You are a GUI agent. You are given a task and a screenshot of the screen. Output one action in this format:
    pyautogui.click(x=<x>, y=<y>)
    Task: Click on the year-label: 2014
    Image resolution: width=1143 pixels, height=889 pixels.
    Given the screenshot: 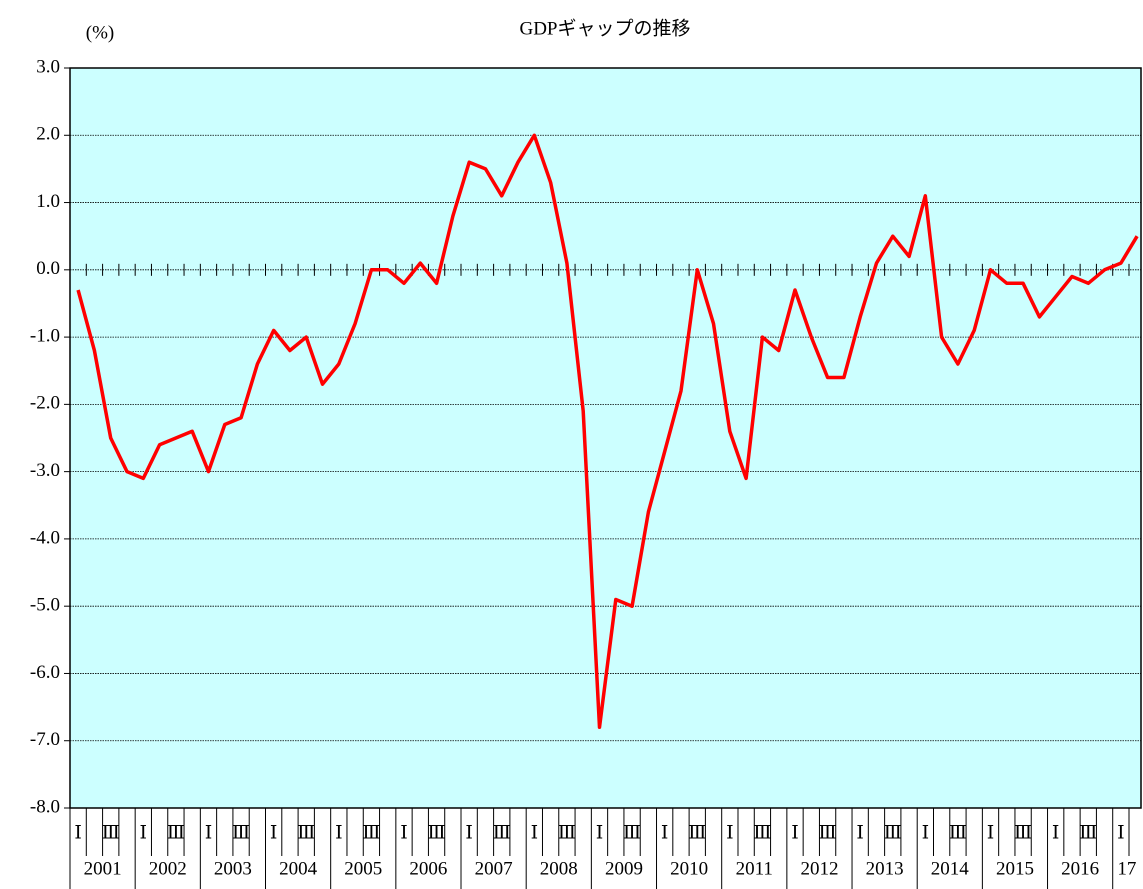 What is the action you would take?
    pyautogui.click(x=950, y=868)
    